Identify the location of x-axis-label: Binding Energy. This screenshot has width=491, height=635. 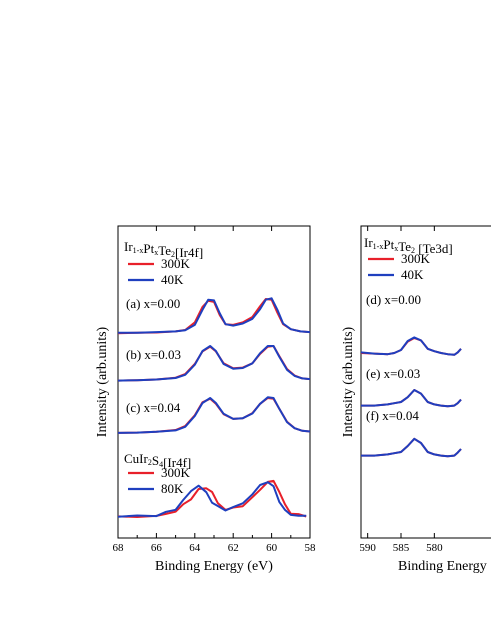
(442, 566).